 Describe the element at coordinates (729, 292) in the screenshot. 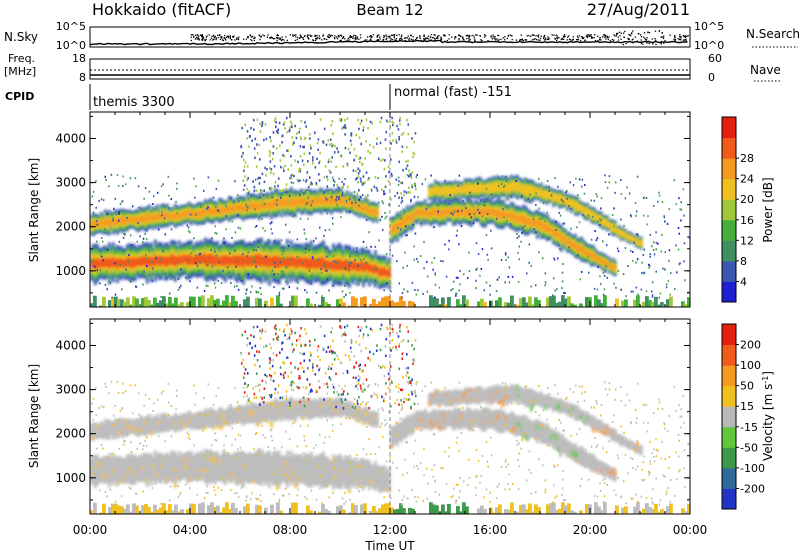

I see `colorbar-swatch` at that location.